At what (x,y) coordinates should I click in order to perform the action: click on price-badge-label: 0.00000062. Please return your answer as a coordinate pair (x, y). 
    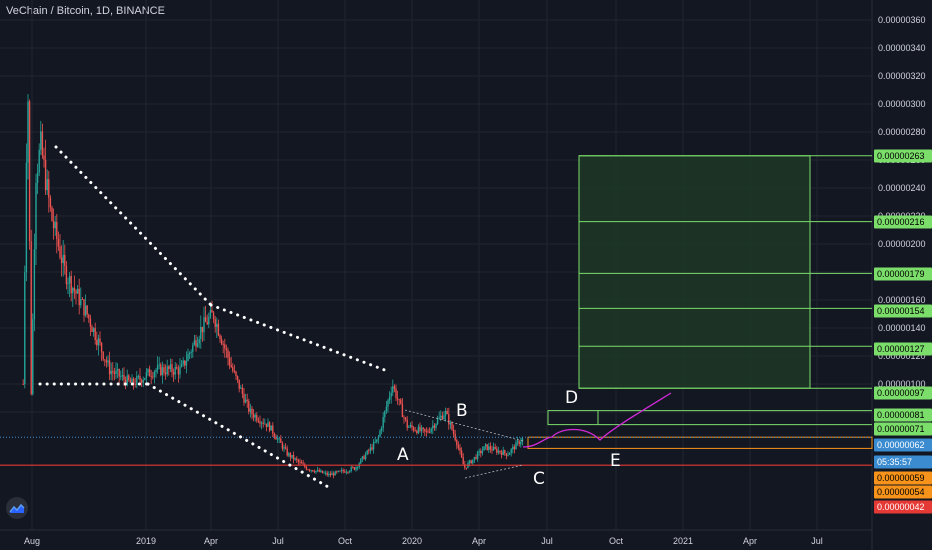
    Looking at the image, I should click on (901, 445).